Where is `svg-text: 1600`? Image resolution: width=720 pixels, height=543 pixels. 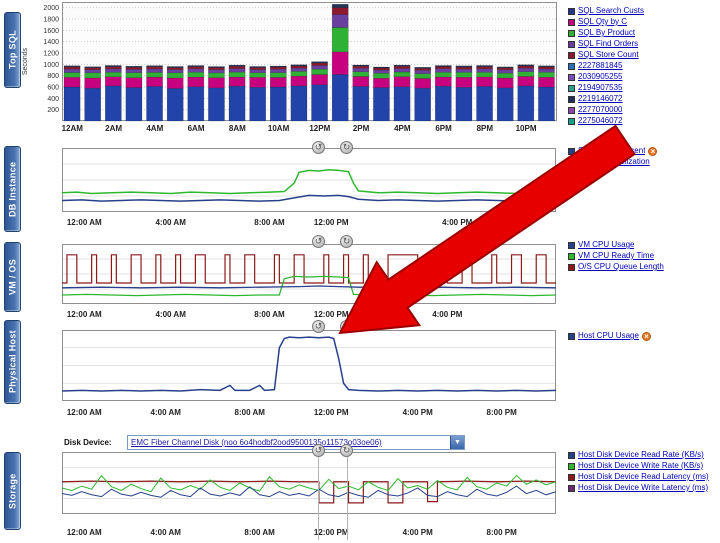 svg-text: 1600 is located at coordinates (51, 31).